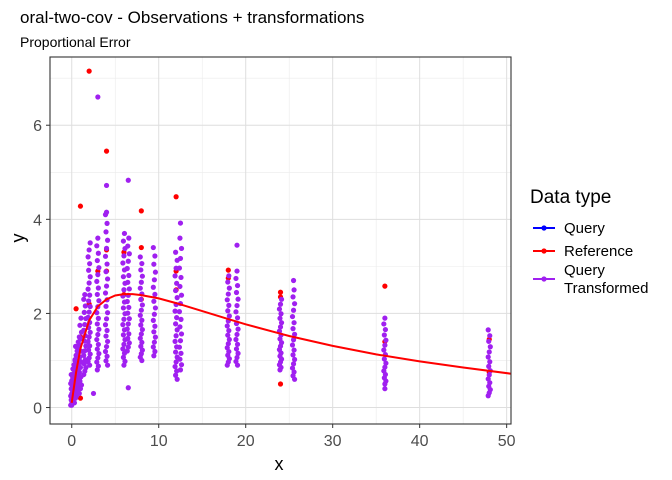 This screenshot has width=672, height=480. Describe the element at coordinates (37, 314) in the screenshot. I see `y-tick-label: 2` at that location.